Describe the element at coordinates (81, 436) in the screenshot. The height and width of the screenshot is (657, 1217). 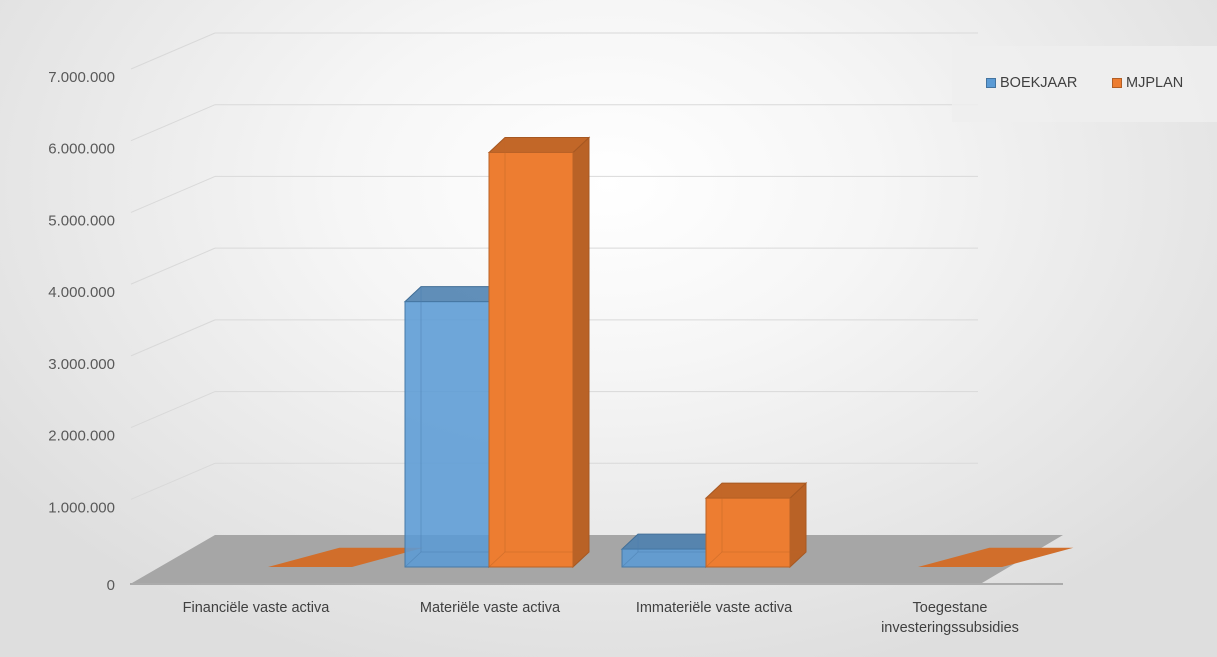
I see `y-tick-label: 2.000.000` at that location.